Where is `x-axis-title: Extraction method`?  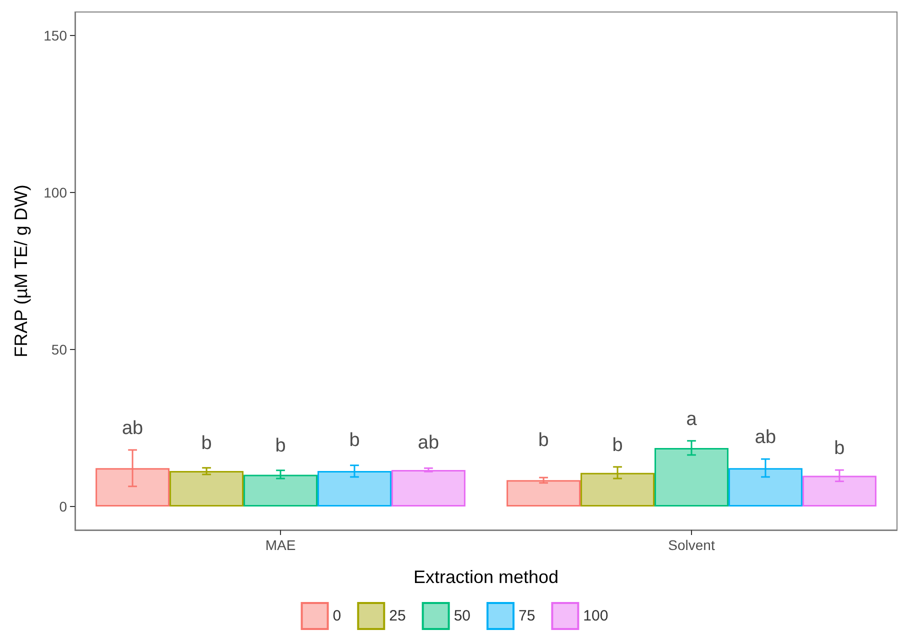 x-axis-title: Extraction method is located at coordinates (486, 577).